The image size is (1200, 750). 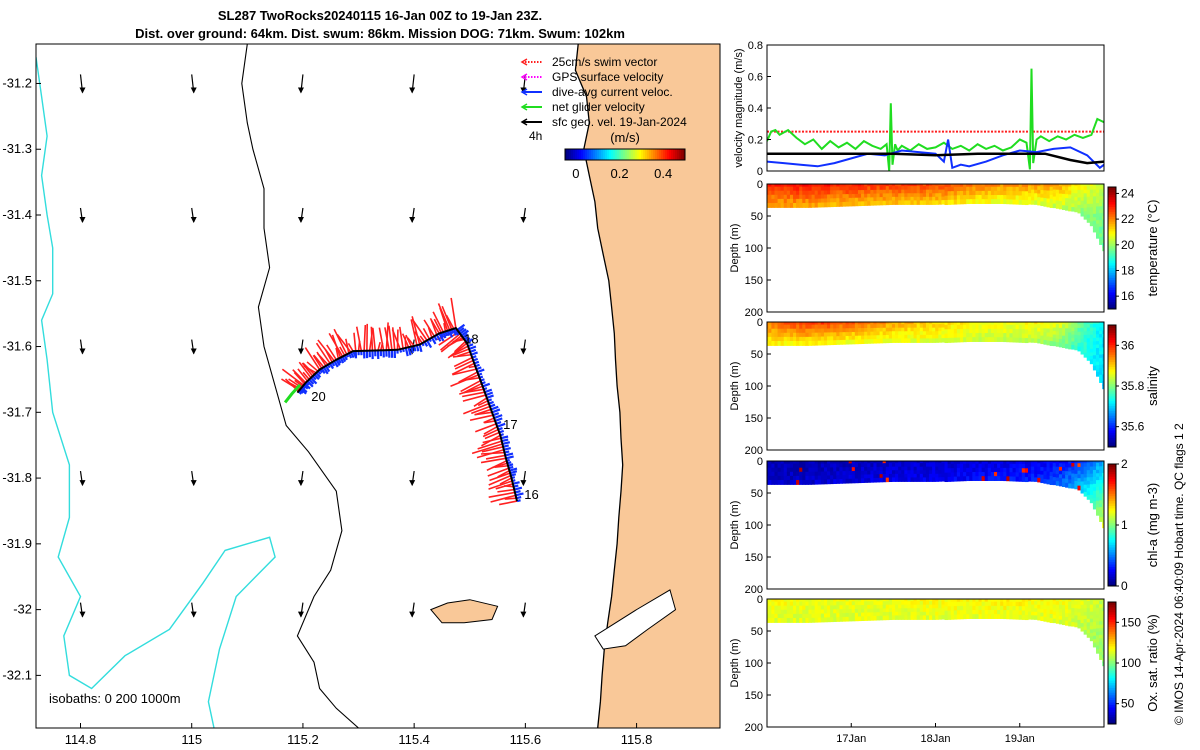 What do you see at coordinates (1112, 686) in the screenshot?
I see `oxygen-colorbar-cell` at bounding box center [1112, 686].